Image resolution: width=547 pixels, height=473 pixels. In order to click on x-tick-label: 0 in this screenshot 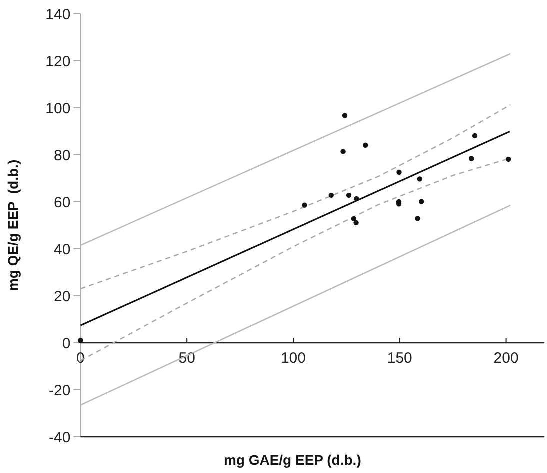, I will do `click(80, 358)`.